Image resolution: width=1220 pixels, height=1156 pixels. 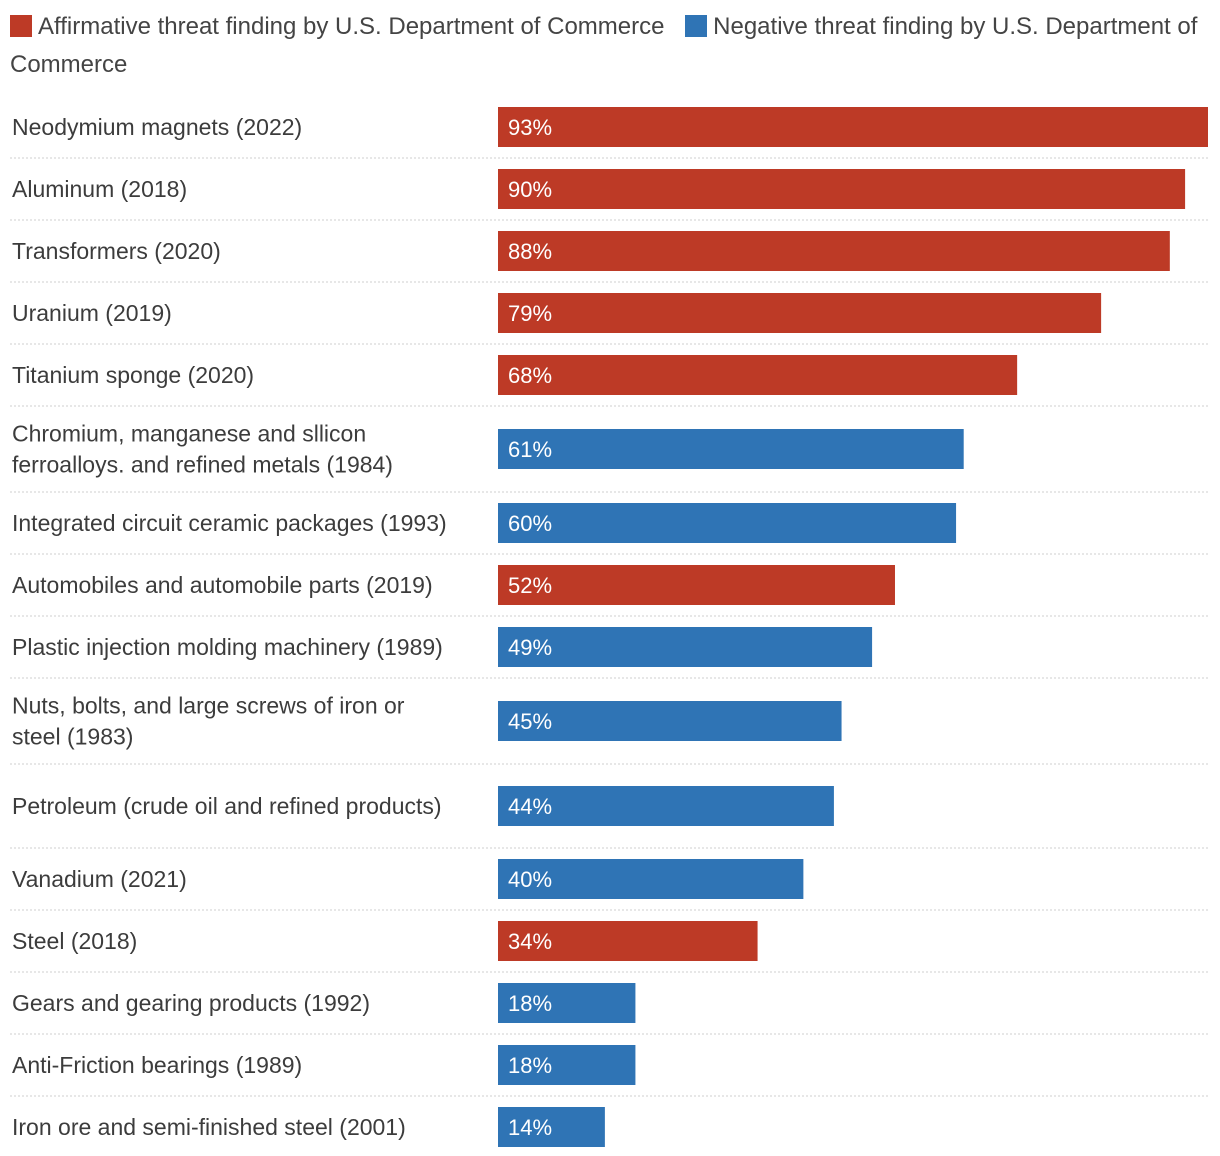 What do you see at coordinates (530, 1127) in the screenshot?
I see `bar-value-label: 14%` at bounding box center [530, 1127].